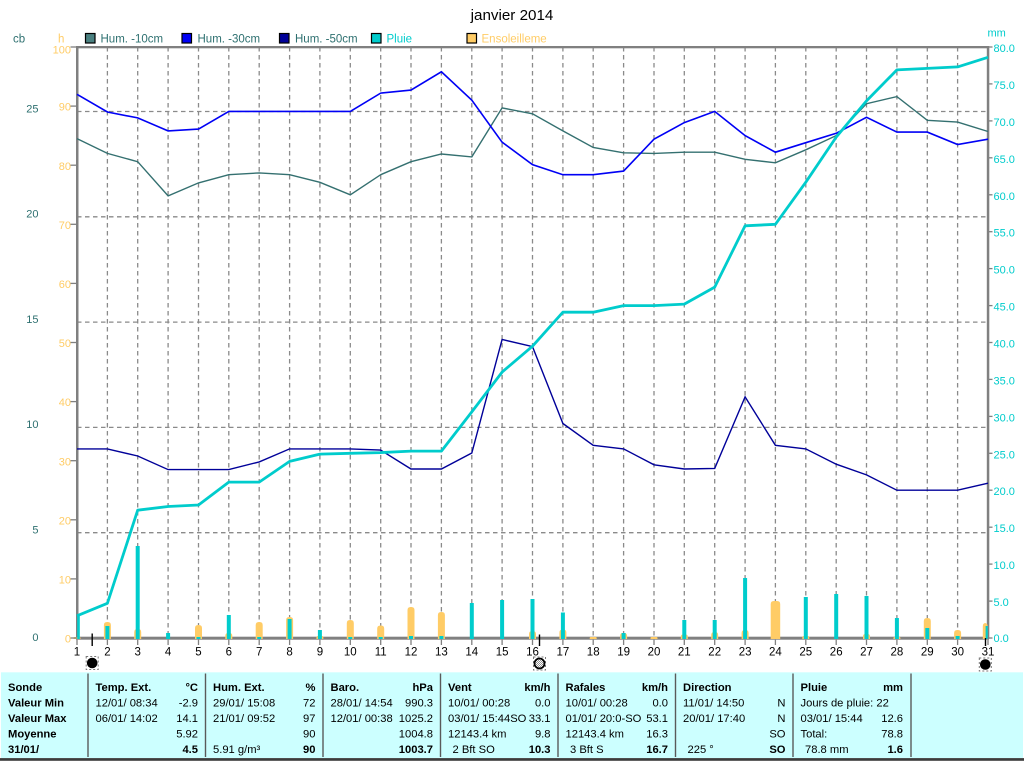  What do you see at coordinates (1004, 381) in the screenshot?
I see `svg-text: 35.0` at bounding box center [1004, 381].